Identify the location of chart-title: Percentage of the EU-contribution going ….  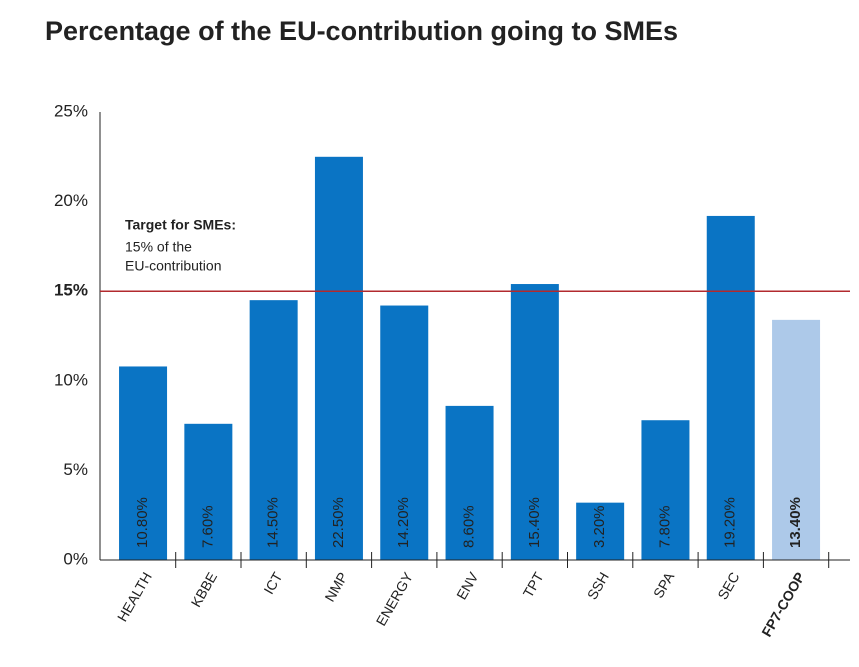
(361, 31).